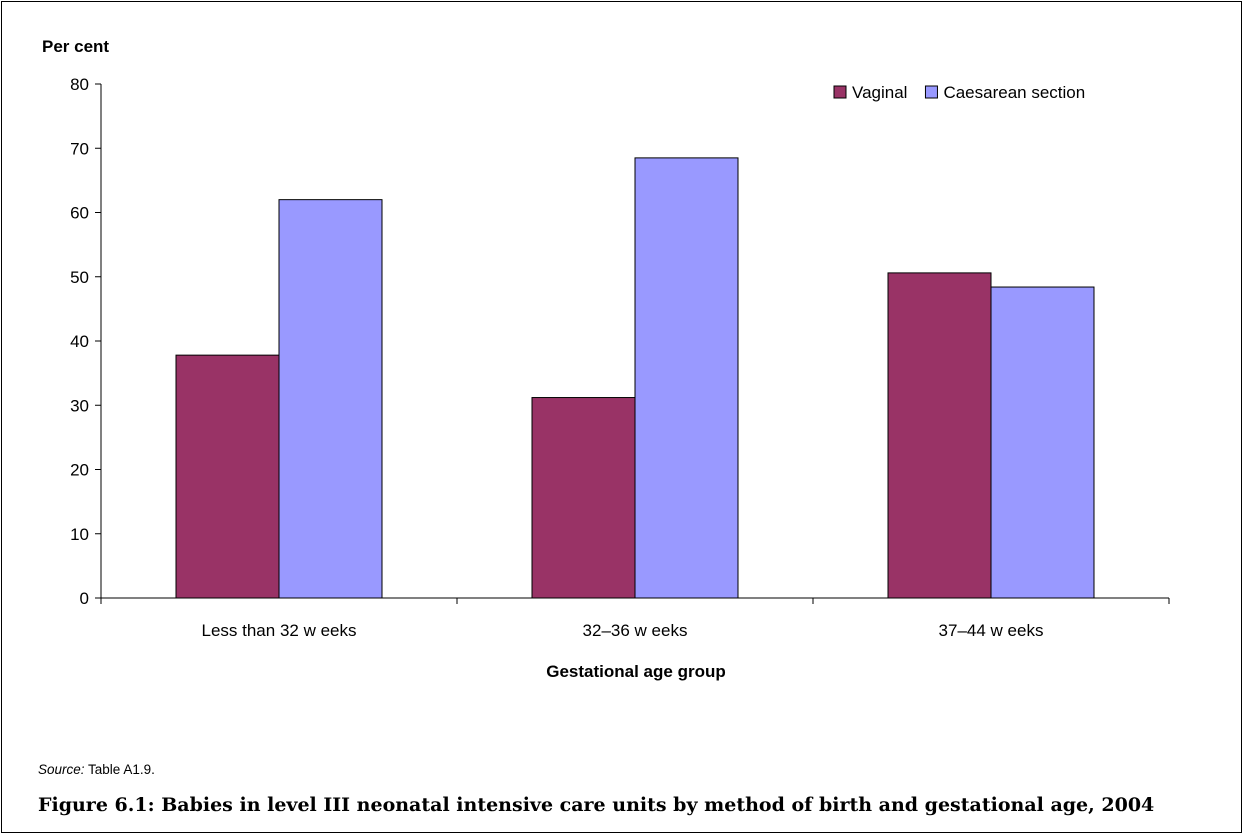 The height and width of the screenshot is (836, 1245). I want to click on legend: Vaginal Caesarean section, so click(959, 92).